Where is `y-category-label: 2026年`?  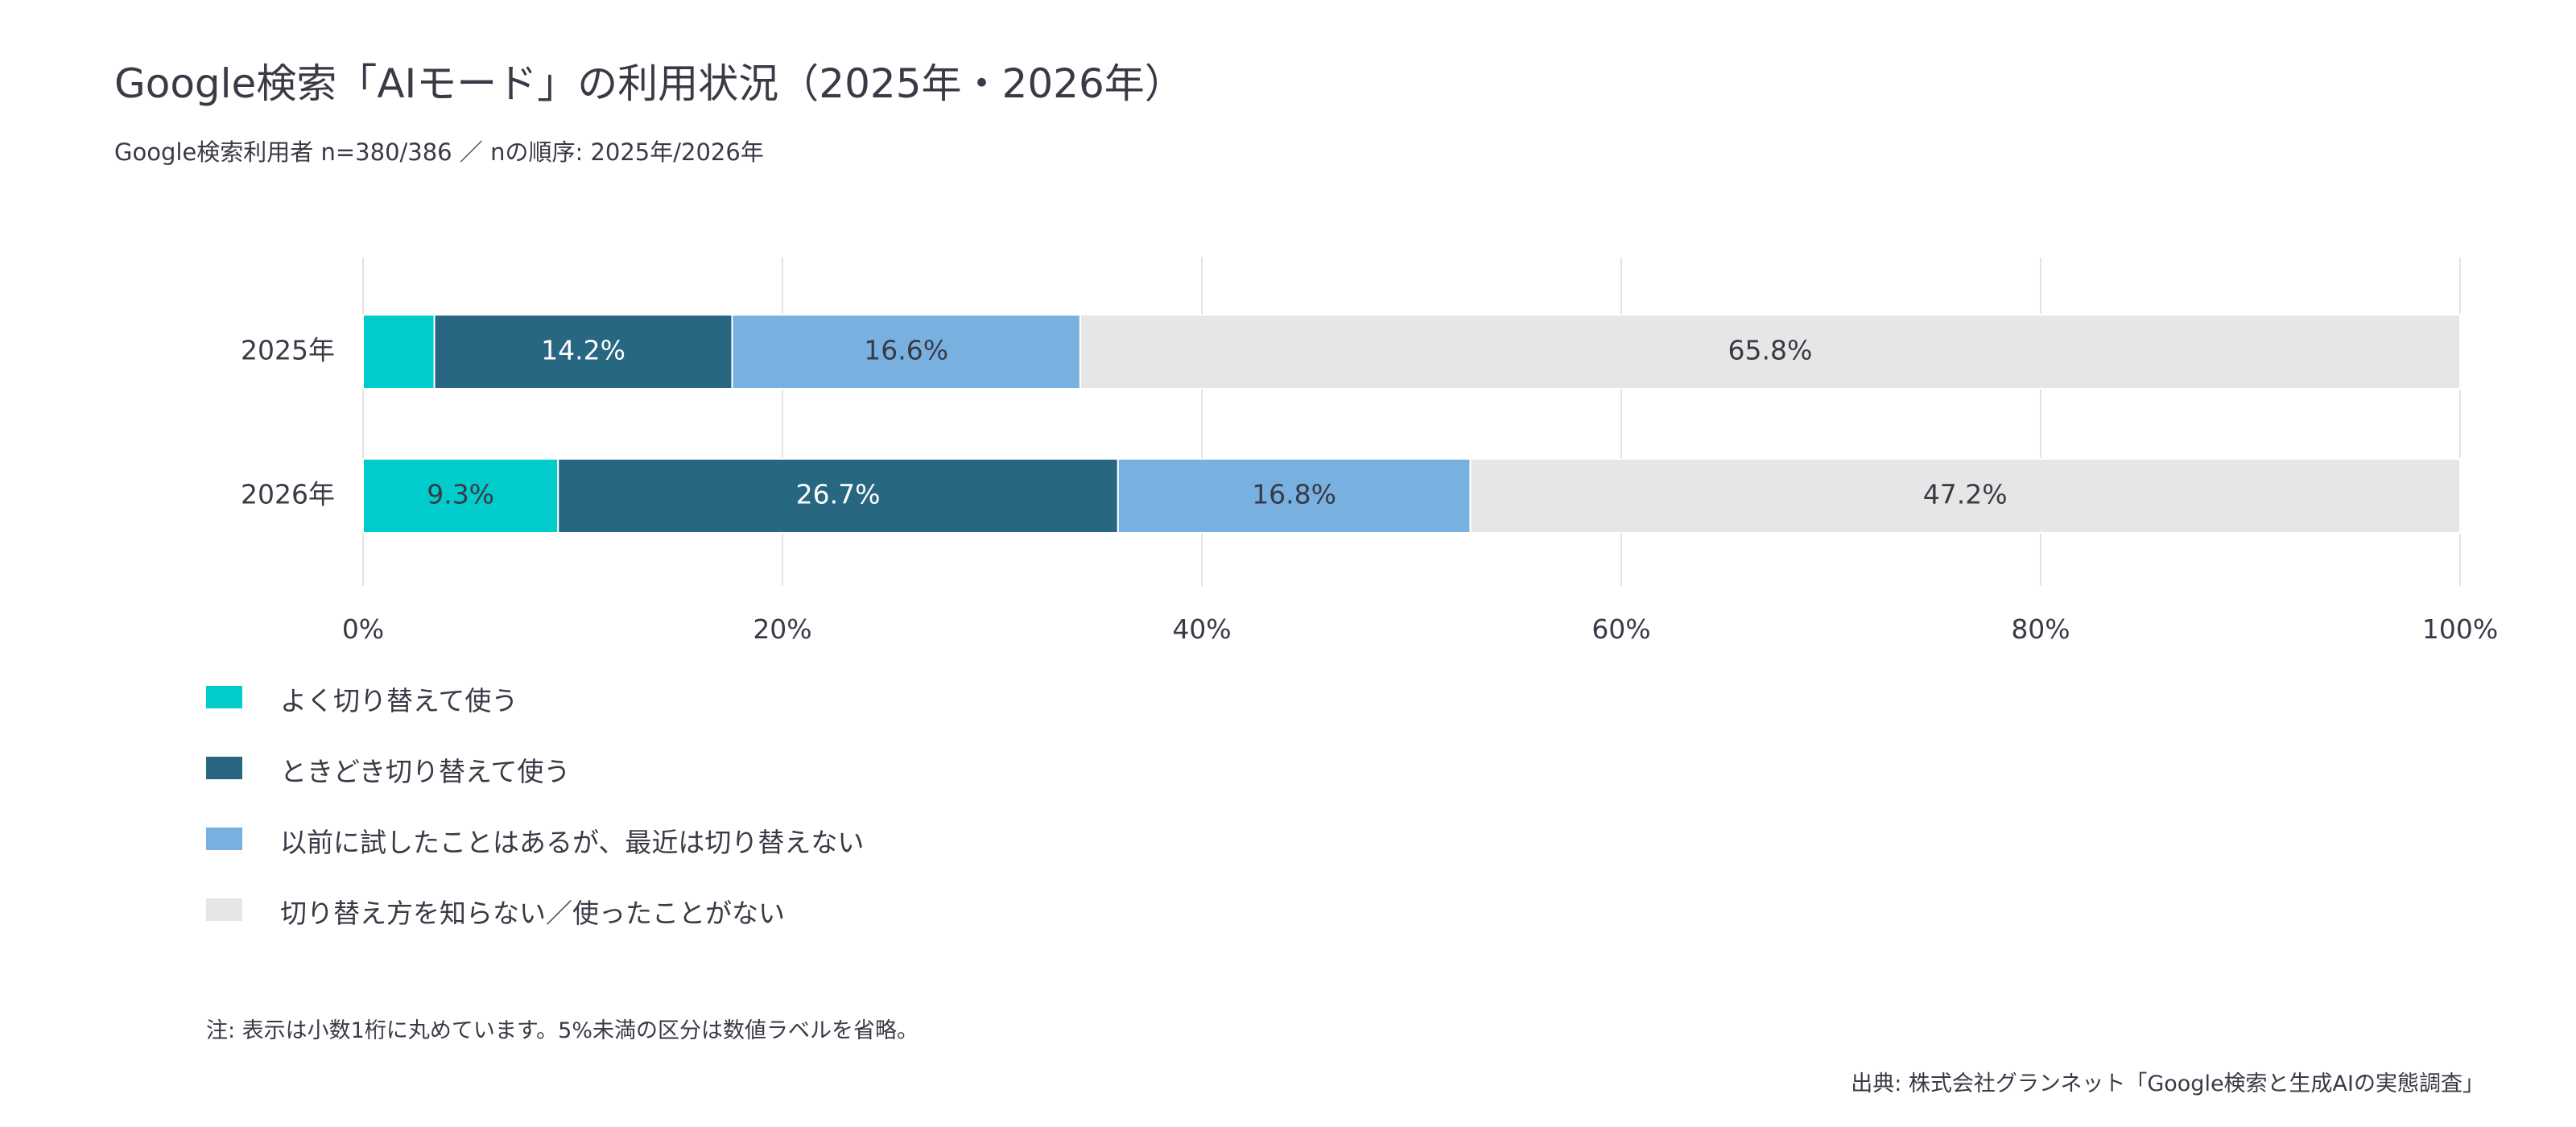
y-category-label: 2026年 is located at coordinates (288, 494).